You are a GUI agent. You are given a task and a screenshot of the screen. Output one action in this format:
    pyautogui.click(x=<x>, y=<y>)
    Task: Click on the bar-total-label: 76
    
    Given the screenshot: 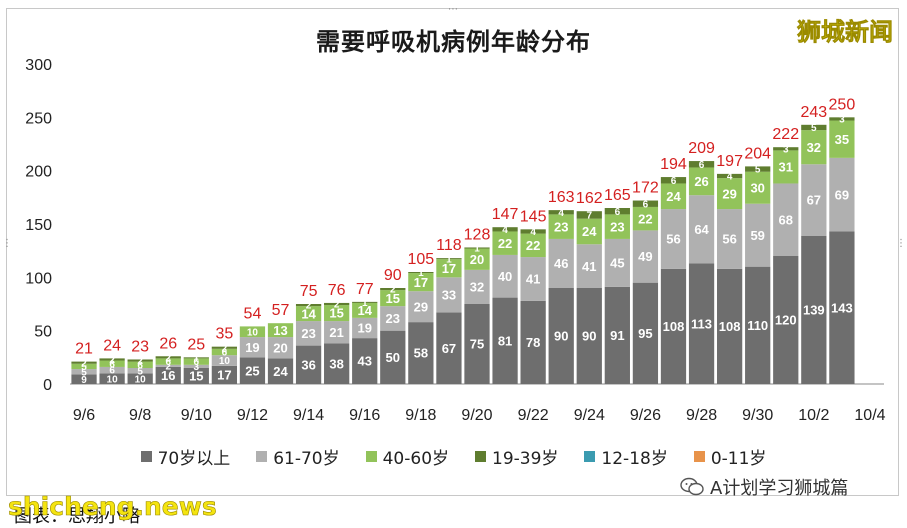 What is the action you would take?
    pyautogui.click(x=337, y=290)
    